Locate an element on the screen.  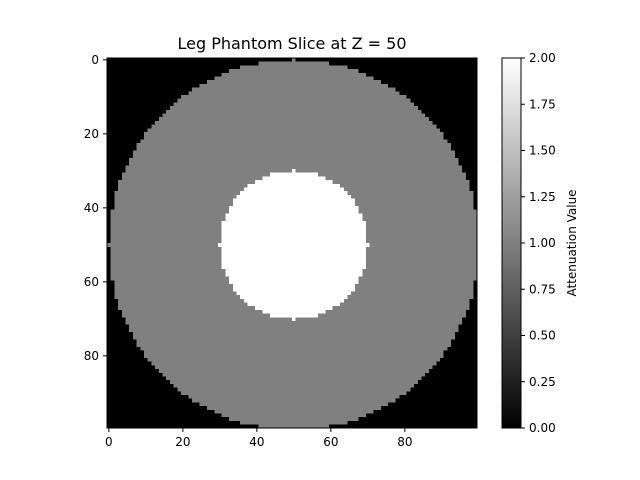
x-tick-label: 60 is located at coordinates (330, 442).